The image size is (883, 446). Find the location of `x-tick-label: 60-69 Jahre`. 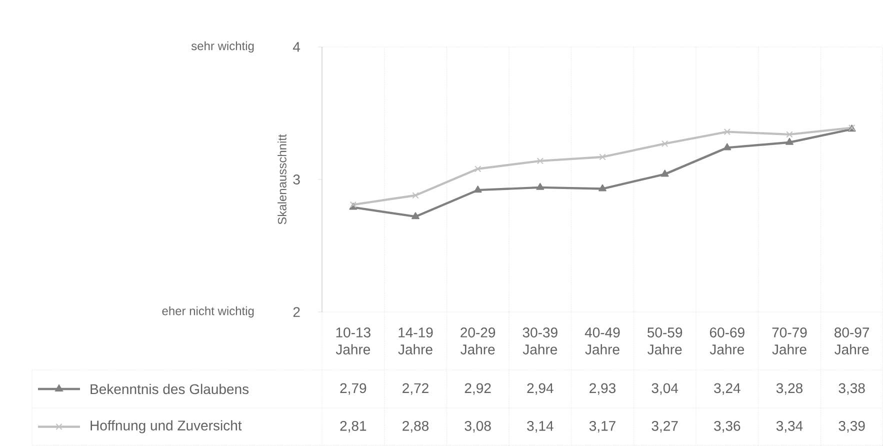

x-tick-label: 60-69 Jahre is located at coordinates (727, 341).